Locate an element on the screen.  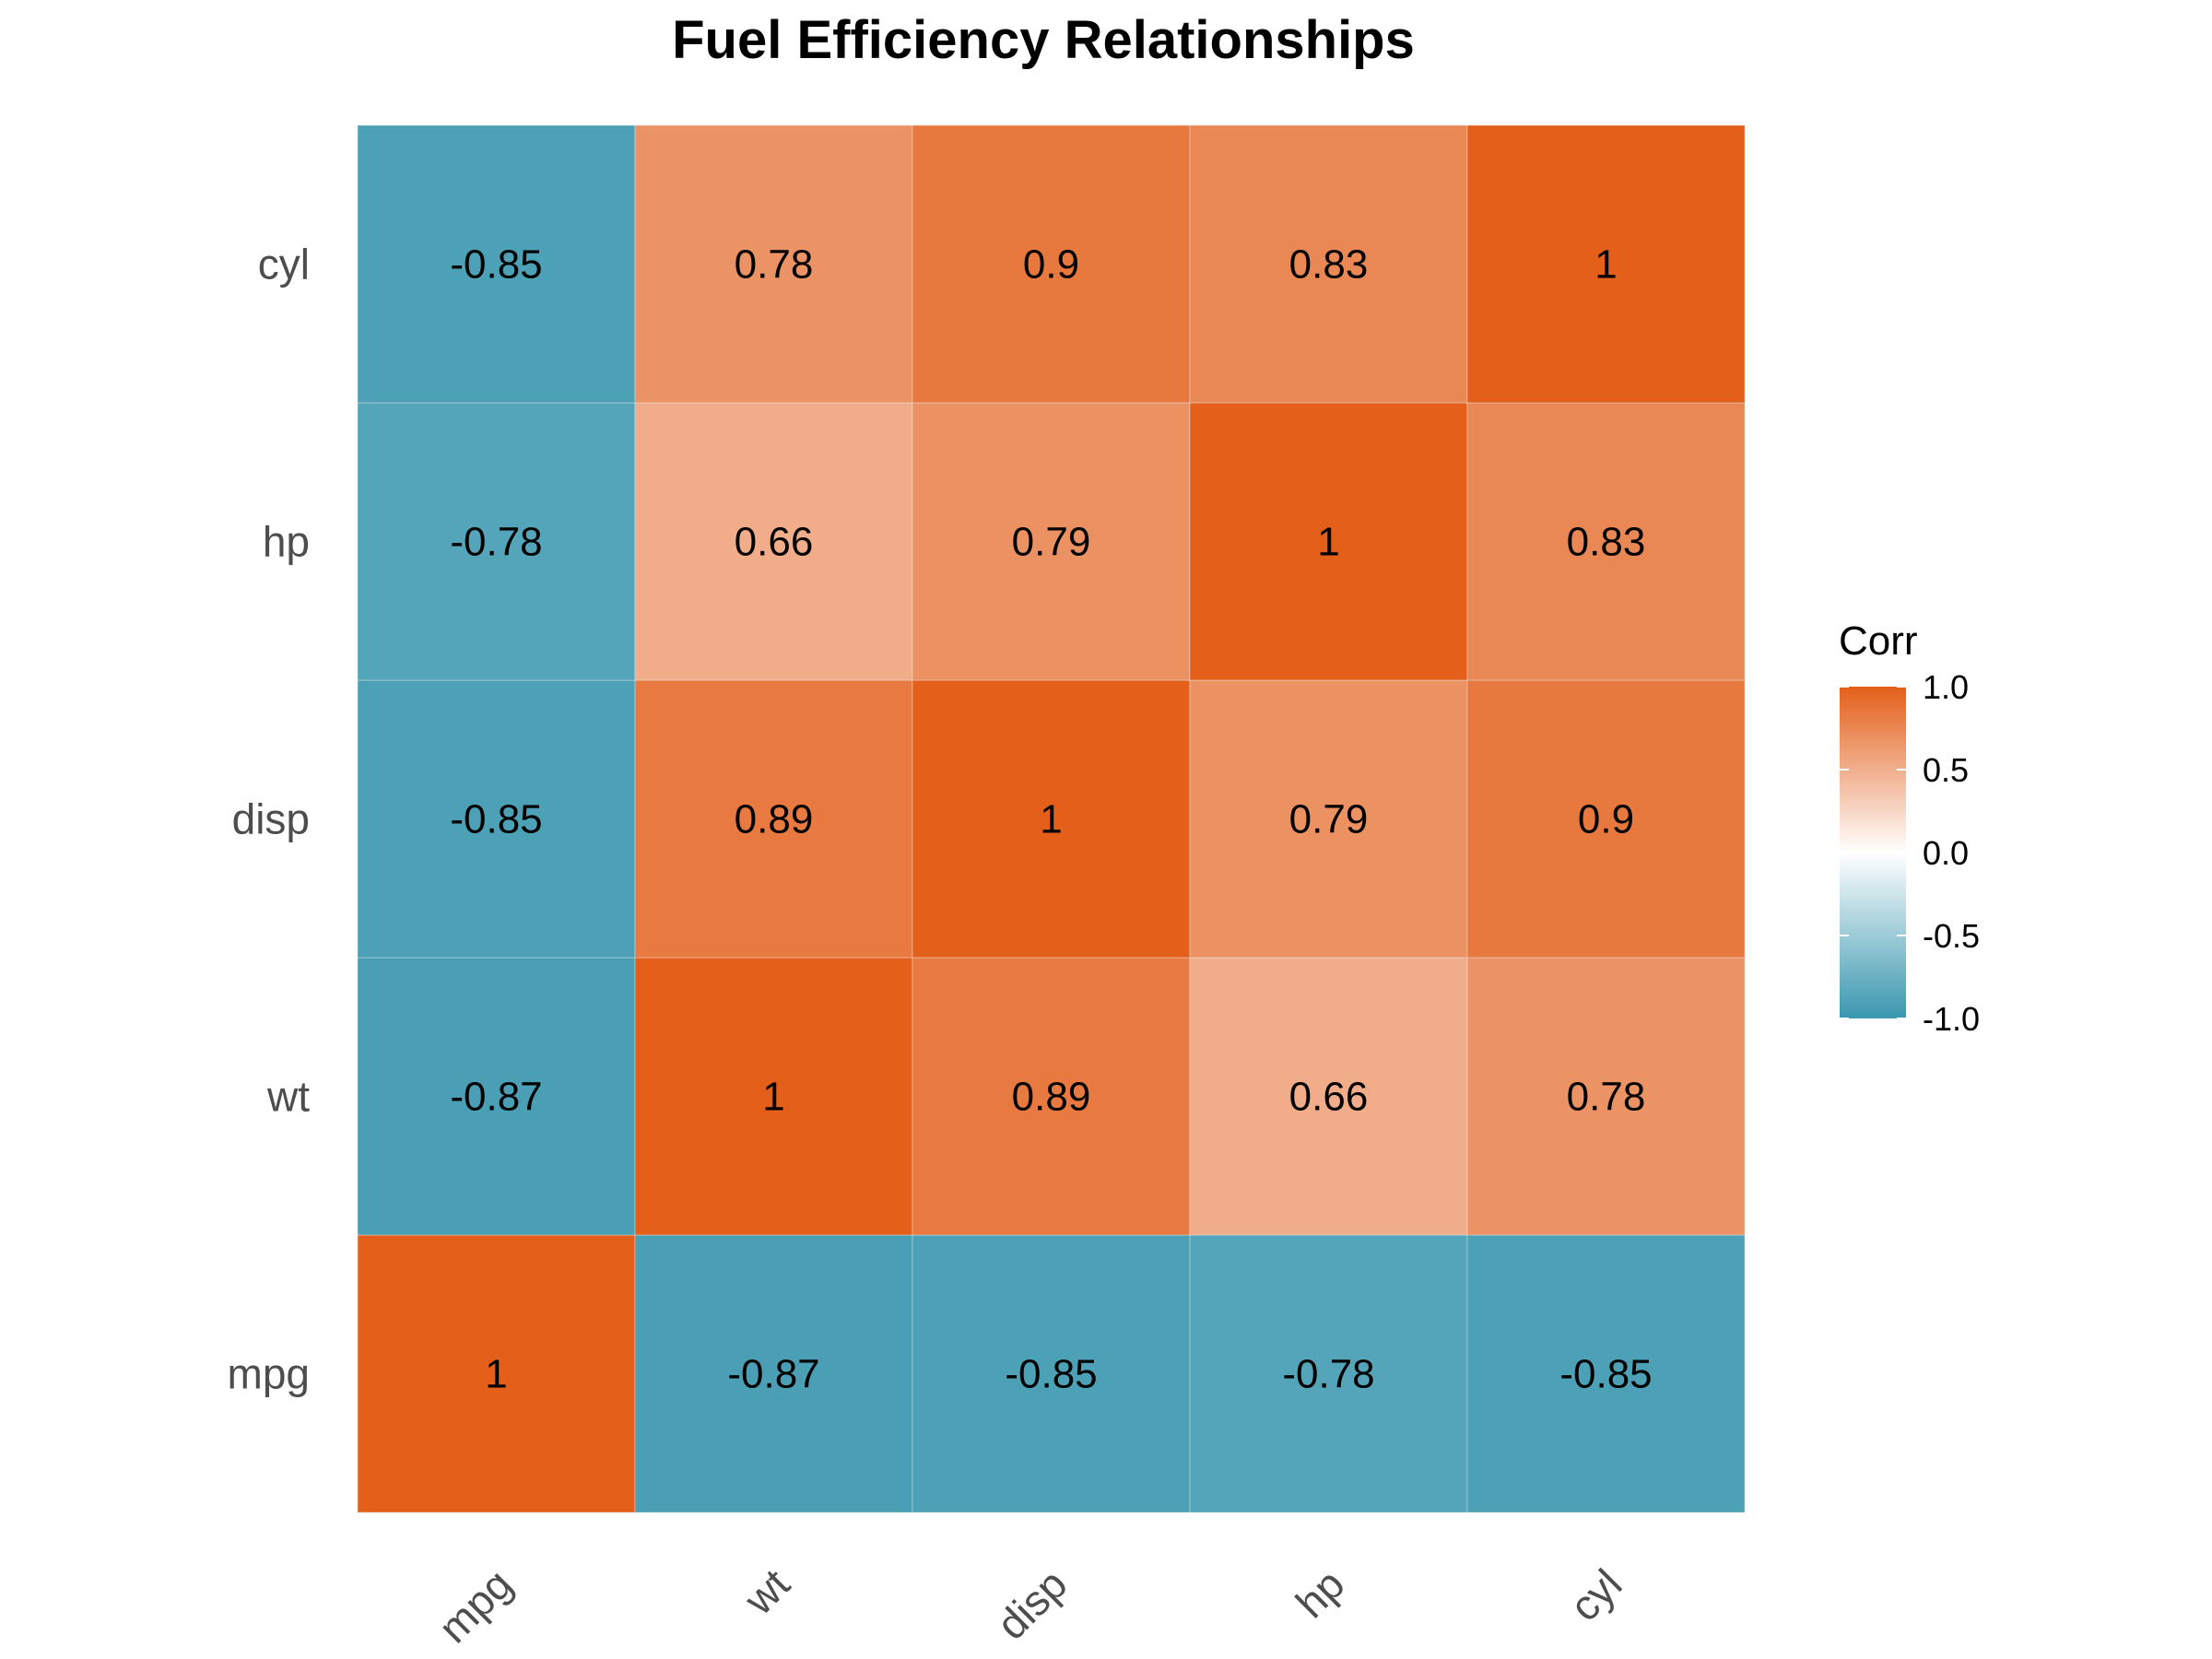
heatmap-cell-mpg-hp is located at coordinates (1328, 1373).